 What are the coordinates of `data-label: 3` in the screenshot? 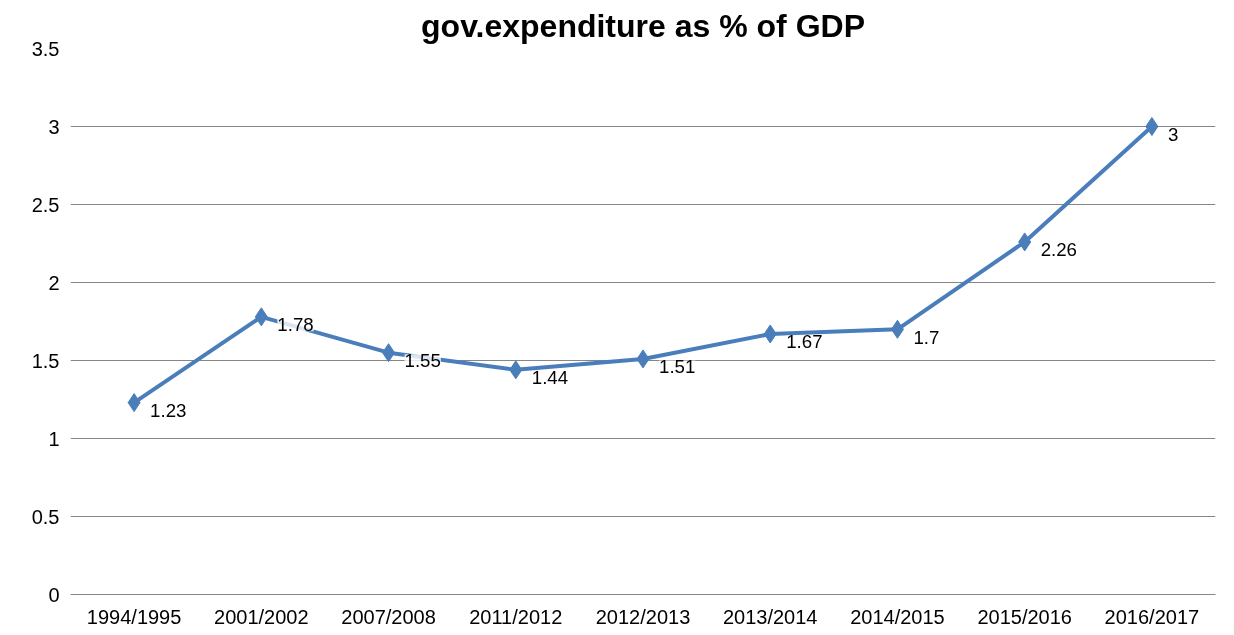 It's located at (1173, 134).